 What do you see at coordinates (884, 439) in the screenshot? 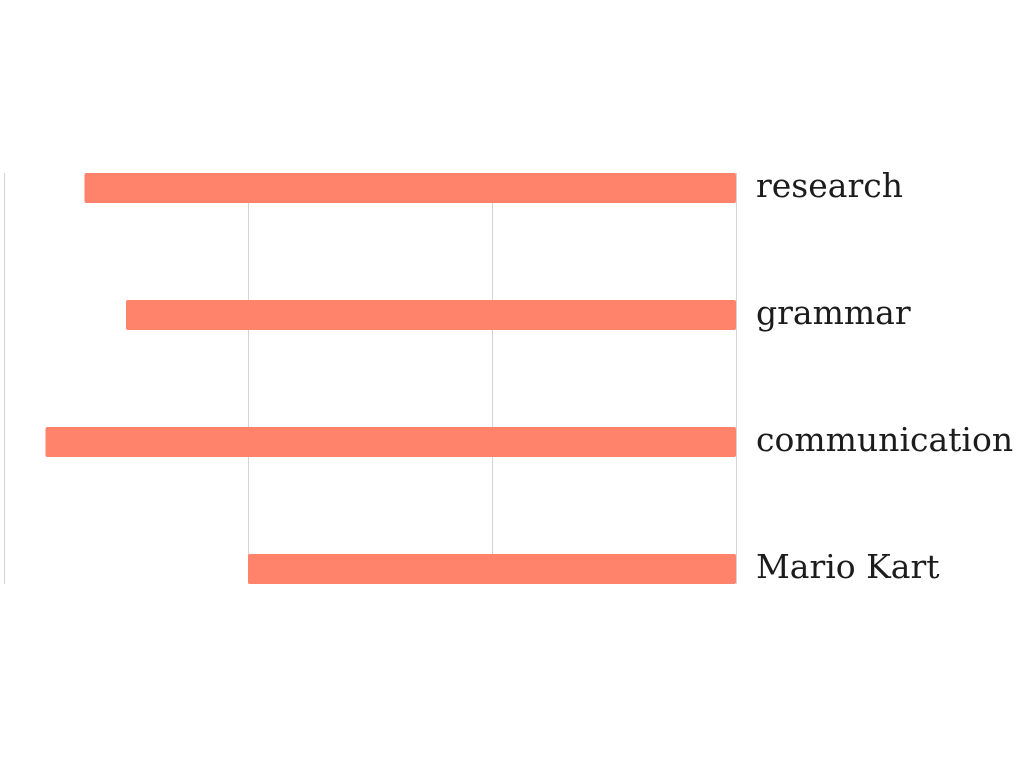
I see `category-label-communication: communication` at bounding box center [884, 439].